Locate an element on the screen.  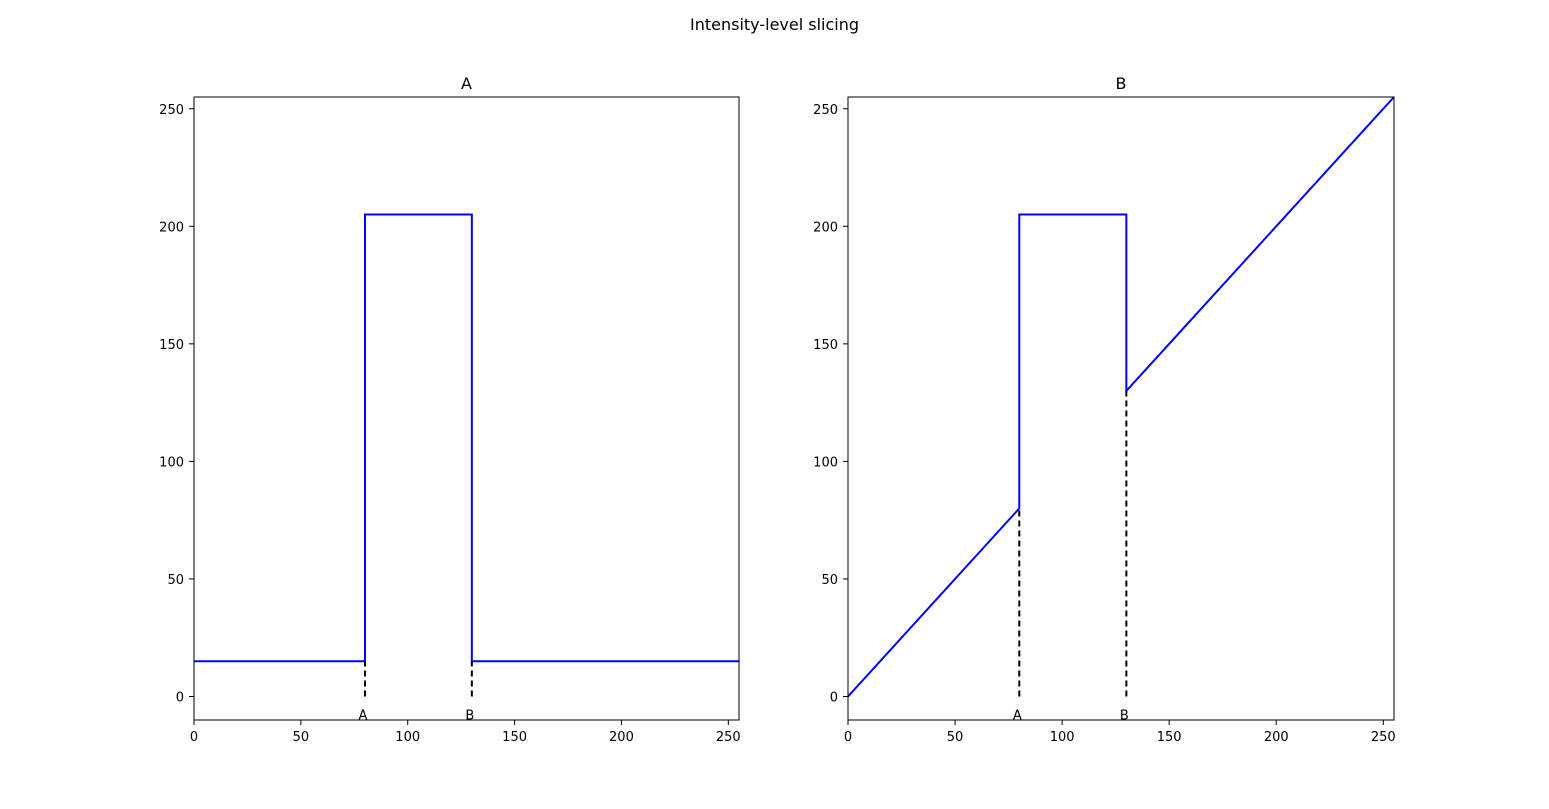
panel-b-y-tick-label: 250 is located at coordinates (825, 110).